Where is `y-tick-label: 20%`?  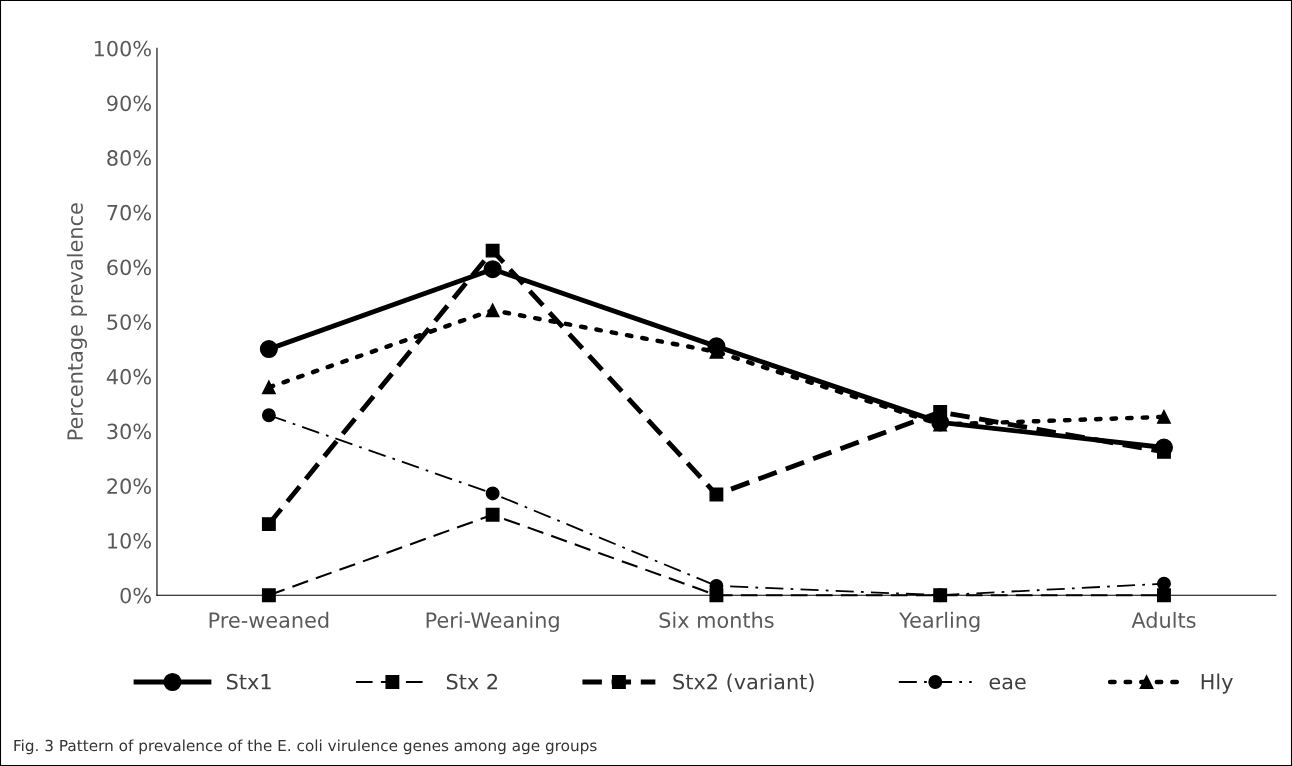
y-tick-label: 20% is located at coordinates (129, 486).